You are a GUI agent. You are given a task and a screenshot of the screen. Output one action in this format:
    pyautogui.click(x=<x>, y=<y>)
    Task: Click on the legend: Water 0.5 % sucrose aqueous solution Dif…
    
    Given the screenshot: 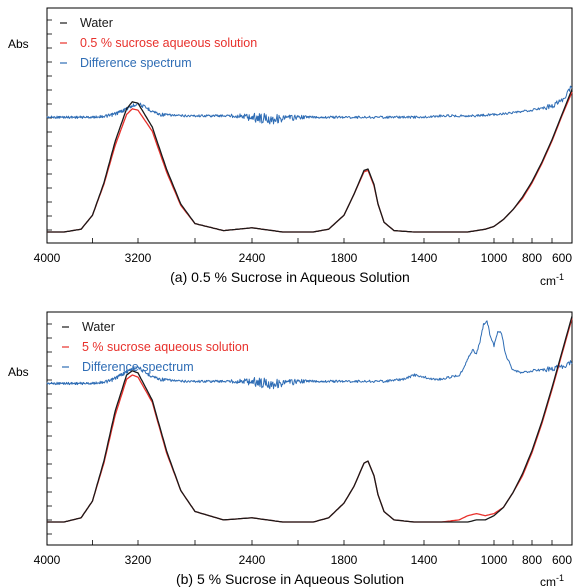 What is the action you would take?
    pyautogui.click(x=158, y=43)
    